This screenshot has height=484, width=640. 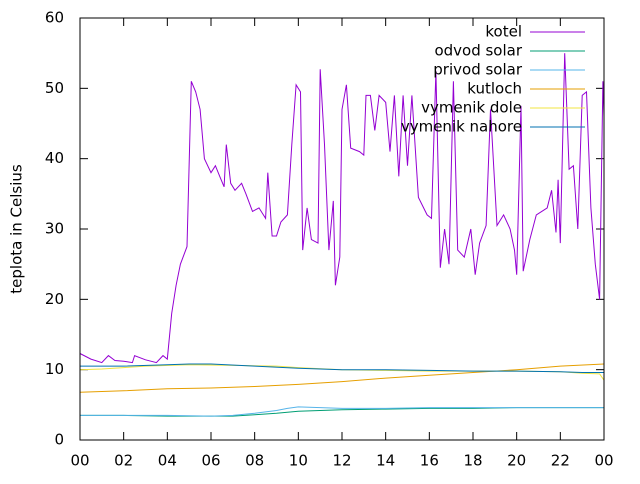 What do you see at coordinates (472, 461) in the screenshot?
I see `x-tick-label: 18` at bounding box center [472, 461].